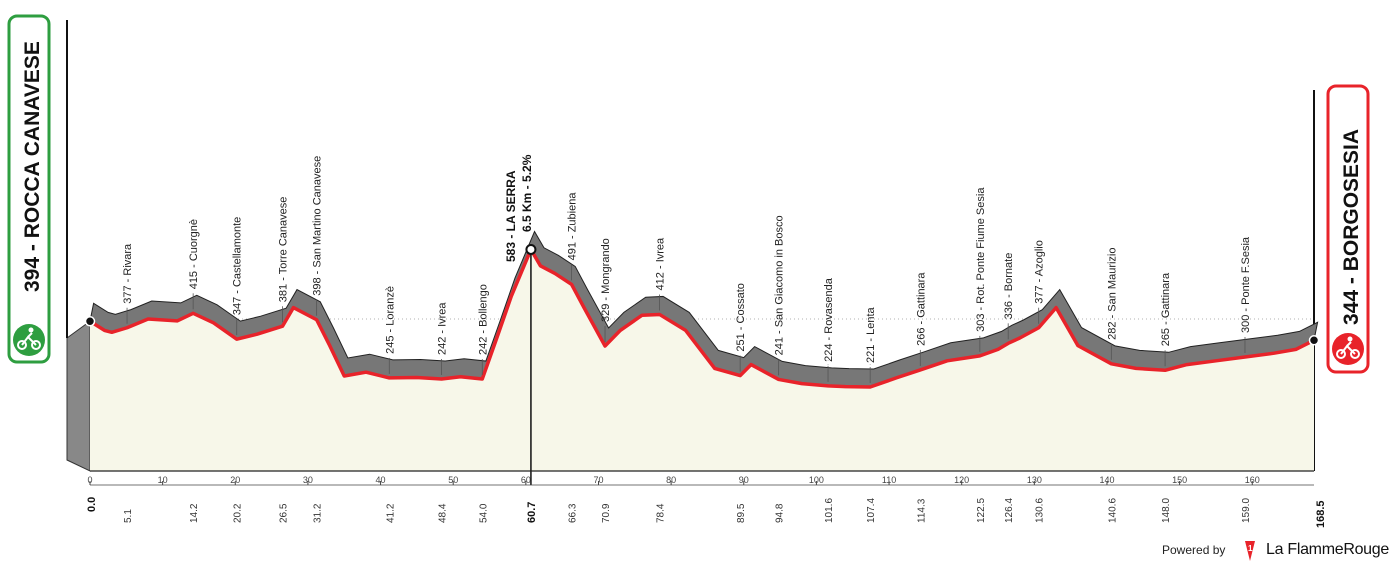  I want to click on waypoint-km-label: 54.0, so click(483, 513).